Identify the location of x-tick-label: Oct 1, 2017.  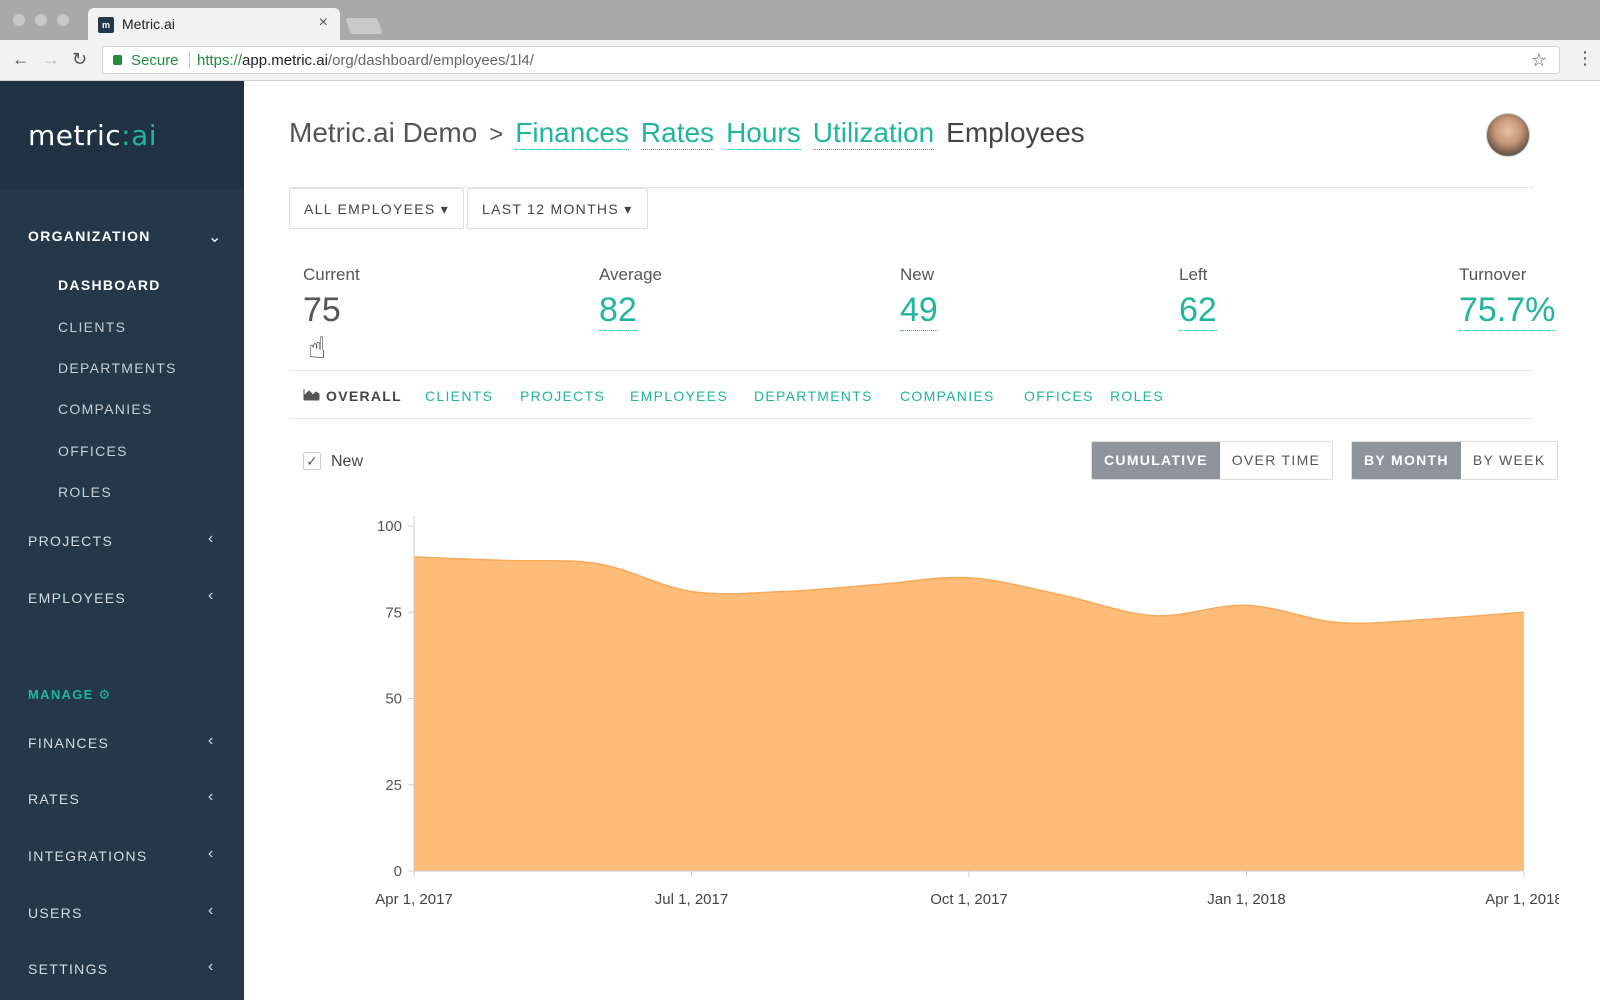
(969, 899).